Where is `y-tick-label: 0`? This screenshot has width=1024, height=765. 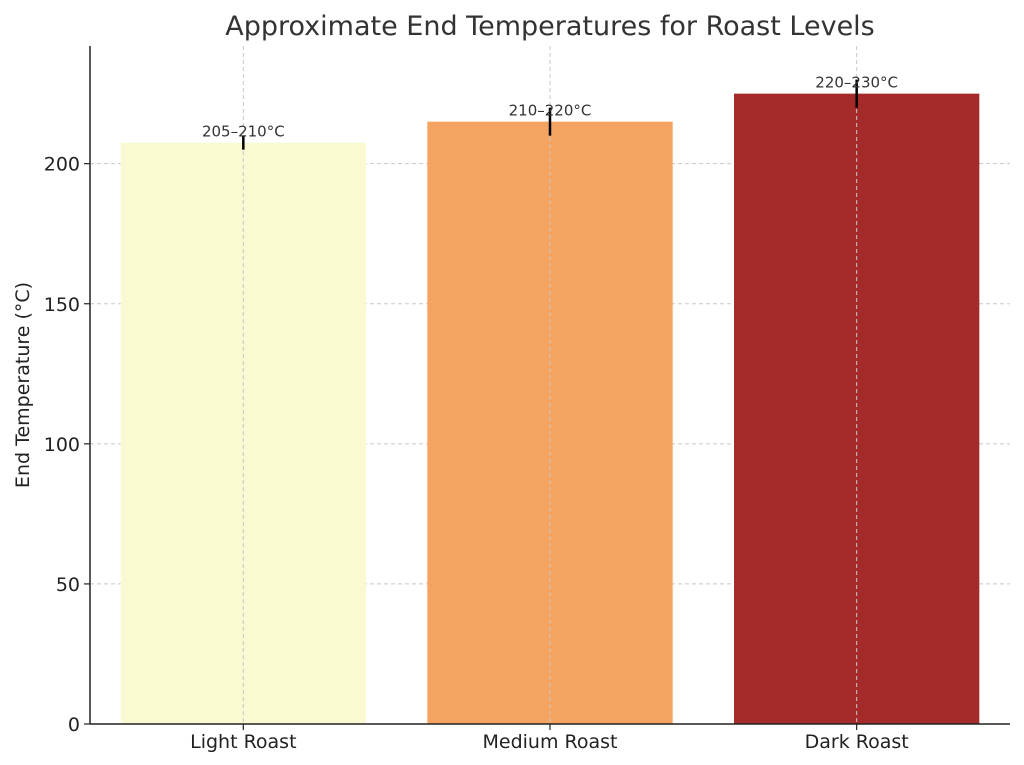
y-tick-label: 0 is located at coordinates (74, 725).